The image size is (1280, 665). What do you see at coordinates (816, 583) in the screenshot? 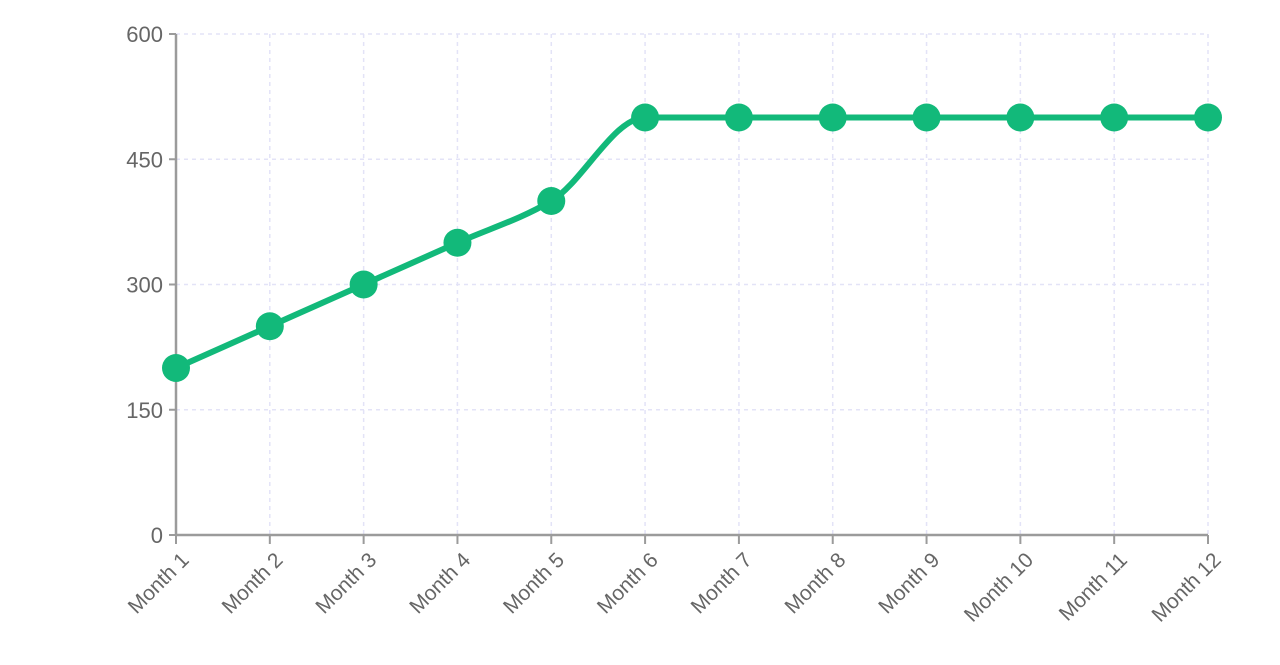
I see `x-tick-label: Month 8` at bounding box center [816, 583].